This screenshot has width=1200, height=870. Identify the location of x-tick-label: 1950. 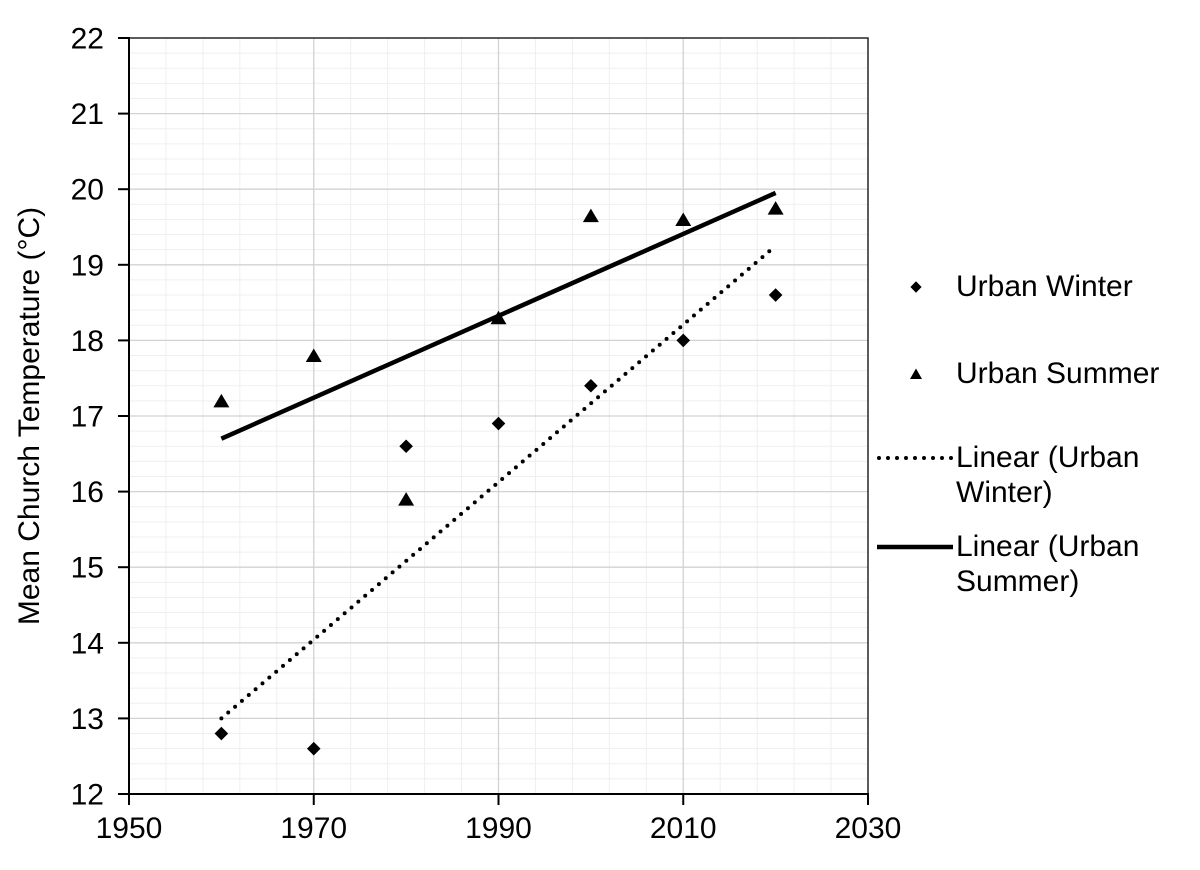
(129, 828).